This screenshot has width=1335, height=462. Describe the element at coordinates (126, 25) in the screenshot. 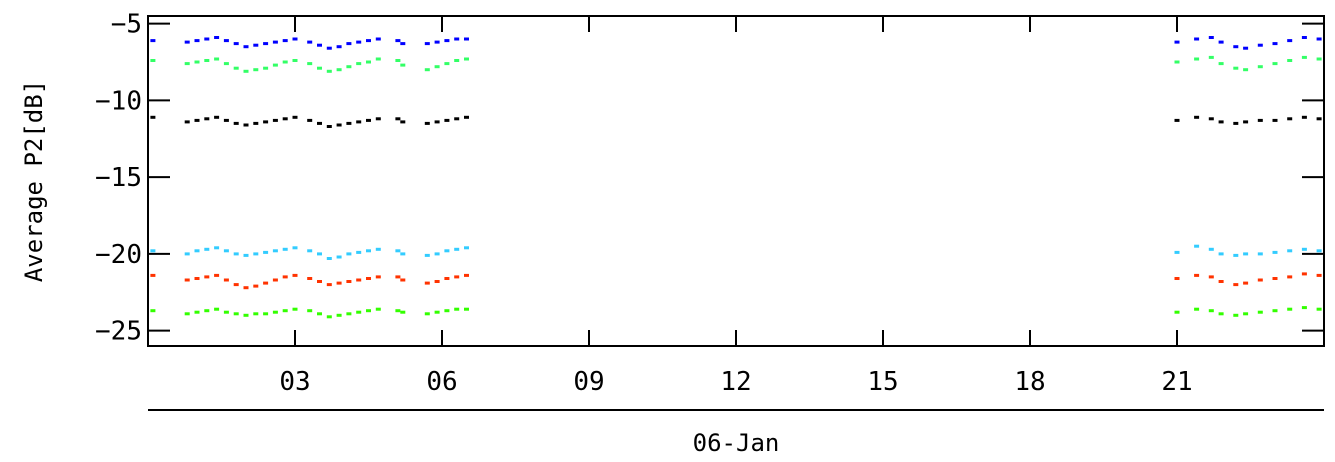

I see `y-tick-label: −5` at that location.